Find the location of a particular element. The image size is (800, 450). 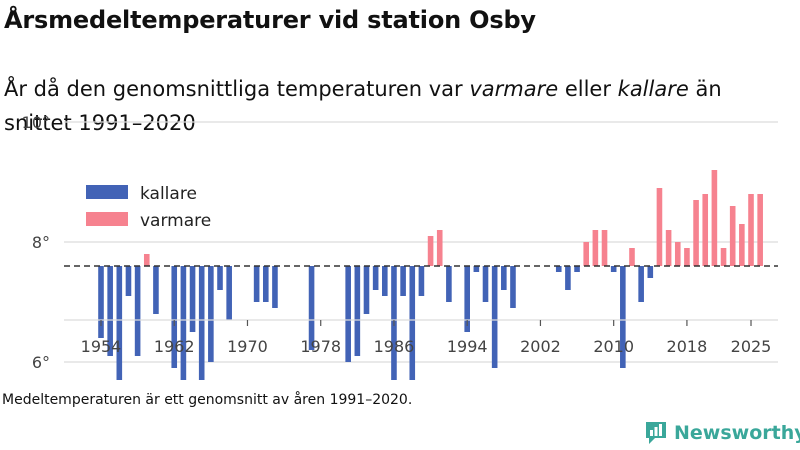

bar-1994 is located at coordinates (467, 299).